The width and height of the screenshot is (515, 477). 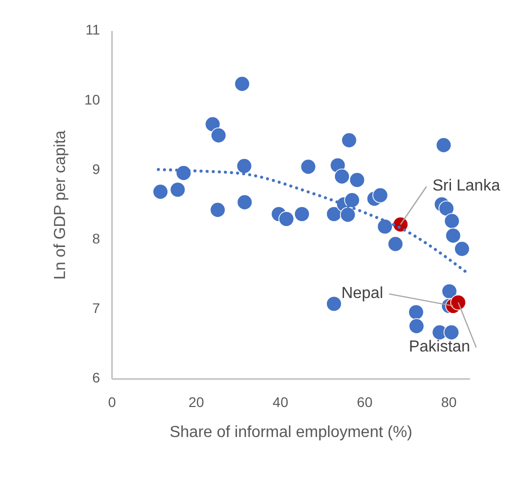 What do you see at coordinates (466, 186) in the screenshot?
I see `annotation: Sri Lanka` at bounding box center [466, 186].